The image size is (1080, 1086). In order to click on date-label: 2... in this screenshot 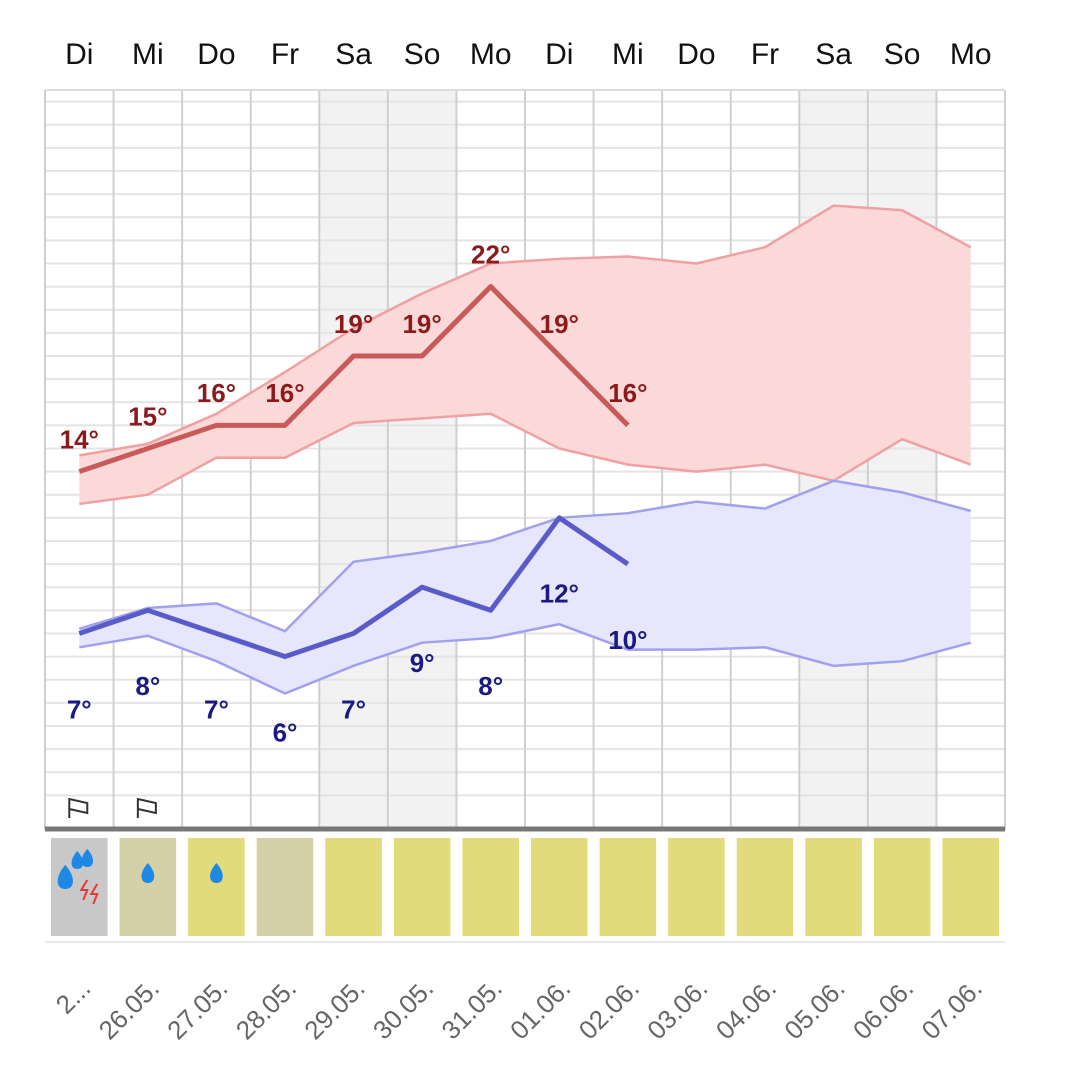, I will do `click(73, 996)`.